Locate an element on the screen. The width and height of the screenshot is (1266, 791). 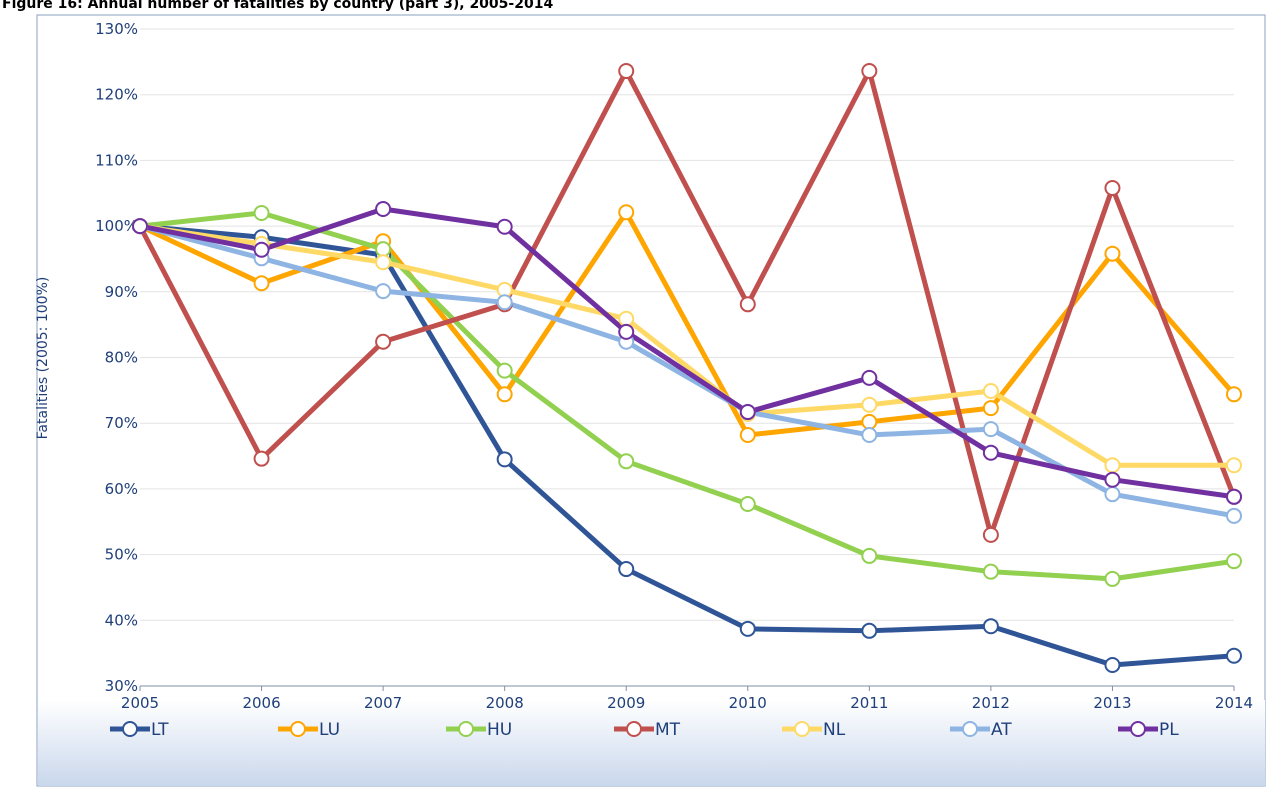
x-tick-label: 2010 is located at coordinates (748, 703).